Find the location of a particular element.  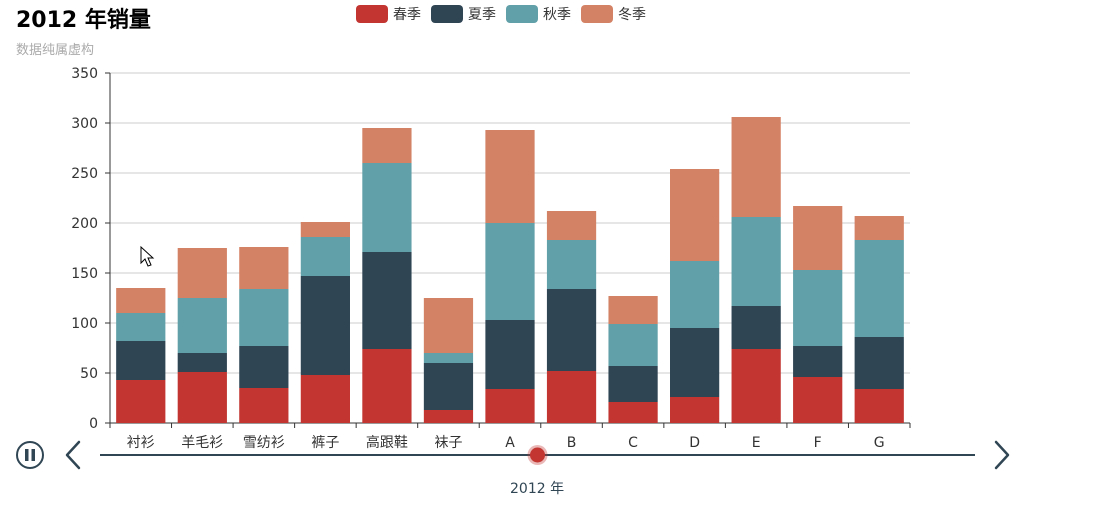

timeline-current-label: 2012 年 is located at coordinates (537, 489).